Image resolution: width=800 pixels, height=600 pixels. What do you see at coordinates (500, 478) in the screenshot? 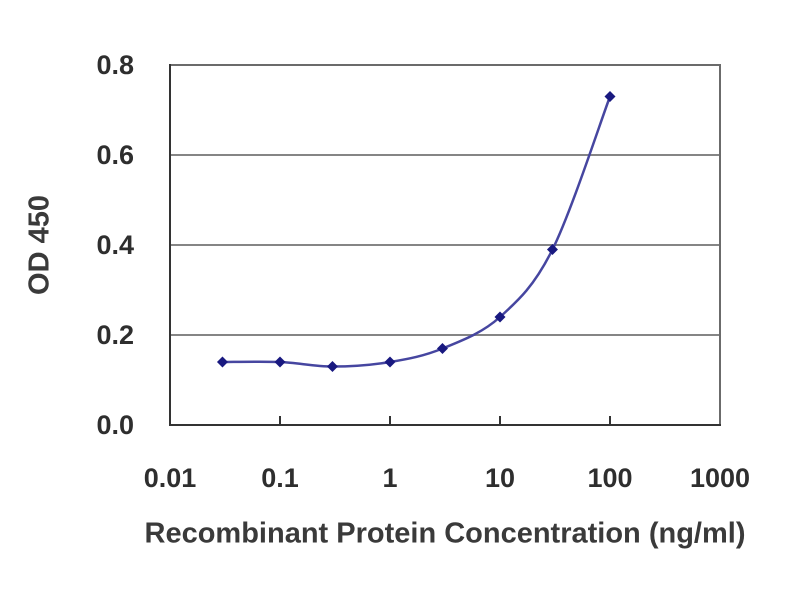
I see `x-tick-label: 10` at bounding box center [500, 478].